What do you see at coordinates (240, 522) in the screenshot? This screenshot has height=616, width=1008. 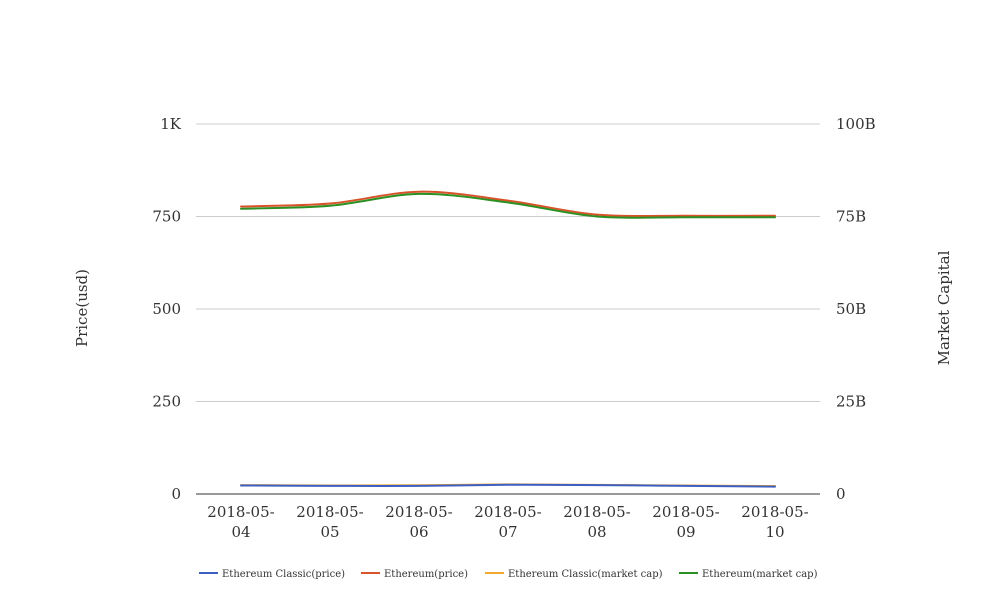 I see `x-tick-label: 2018-05- 04` at bounding box center [240, 522].